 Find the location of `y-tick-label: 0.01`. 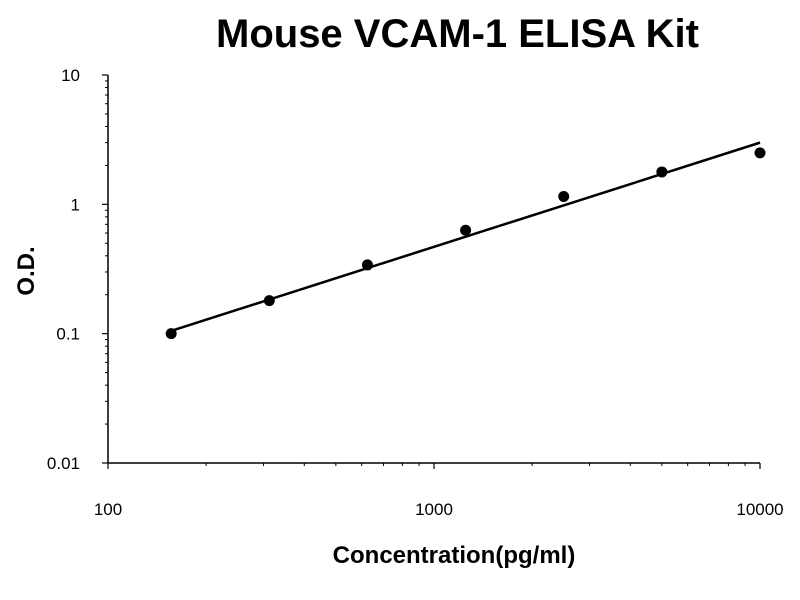

y-tick-label: 0.01 is located at coordinates (63, 463).